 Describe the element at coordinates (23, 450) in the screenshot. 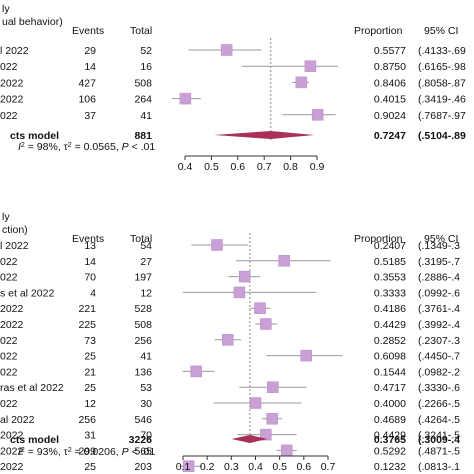

I see `heterogeneity-part: 2` at that location.